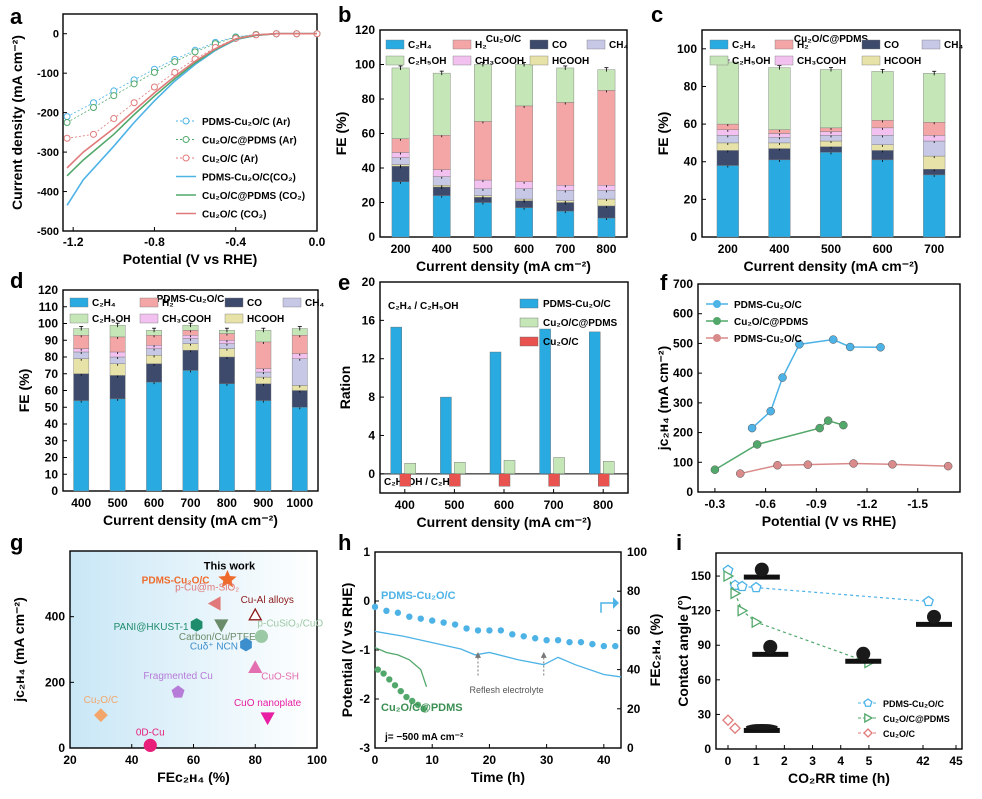 Image resolution: width=982 pixels, height=799 pixels. Describe the element at coordinates (655, 650) in the screenshot. I see `y-axis-label-right: FEᴄ₂ʜ₄ (%)` at that location.